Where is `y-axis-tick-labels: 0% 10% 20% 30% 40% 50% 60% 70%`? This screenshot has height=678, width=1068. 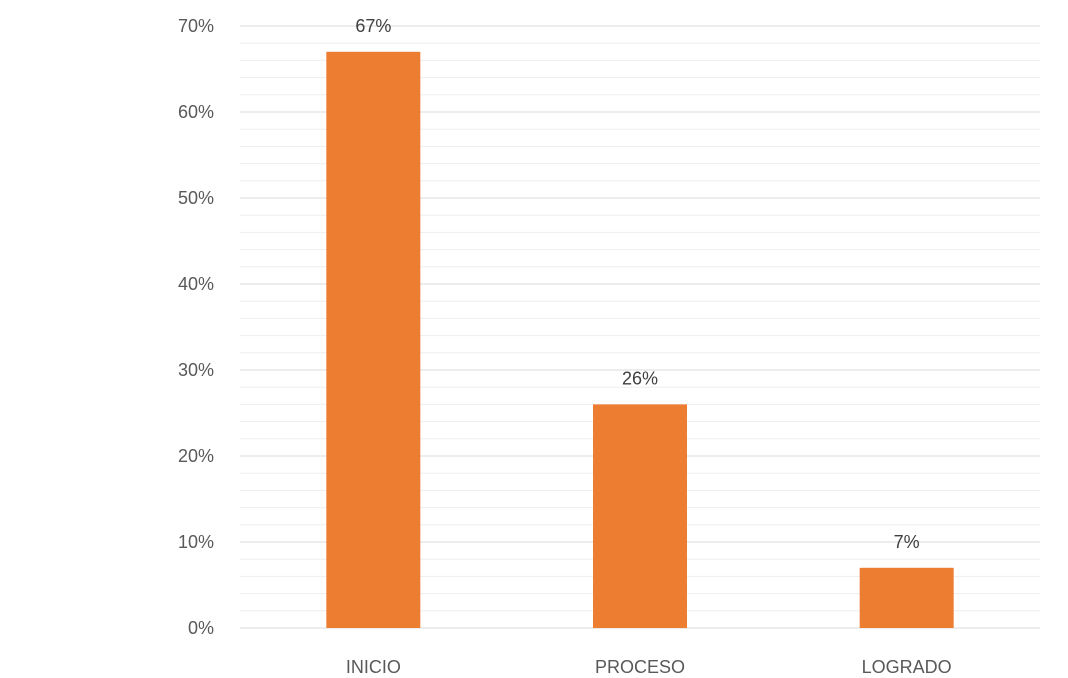 y-axis-tick-labels: 0% 10% 20% 30% 40% 50% 60% 70% is located at coordinates (196, 327).